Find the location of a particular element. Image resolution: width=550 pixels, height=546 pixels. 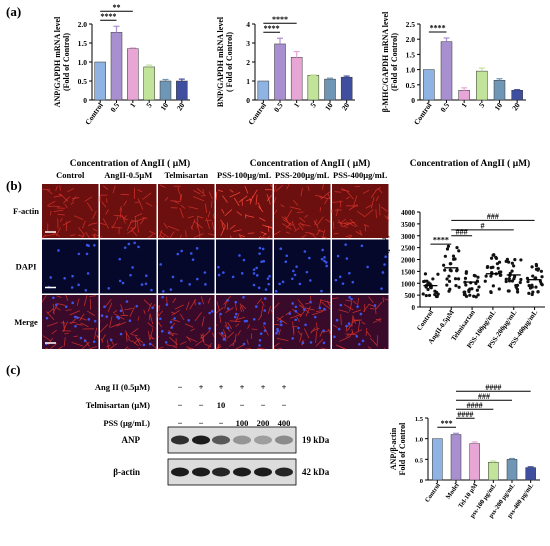

y-axis-title: ANP/β-actinFold of Control is located at coordinates (398, 449).